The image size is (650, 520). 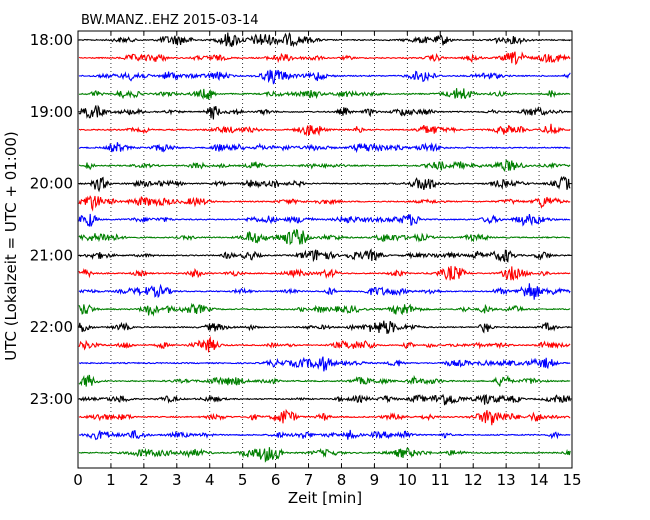 What do you see at coordinates (571, 480) in the screenshot?
I see `x-tick-label: 15` at bounding box center [571, 480].